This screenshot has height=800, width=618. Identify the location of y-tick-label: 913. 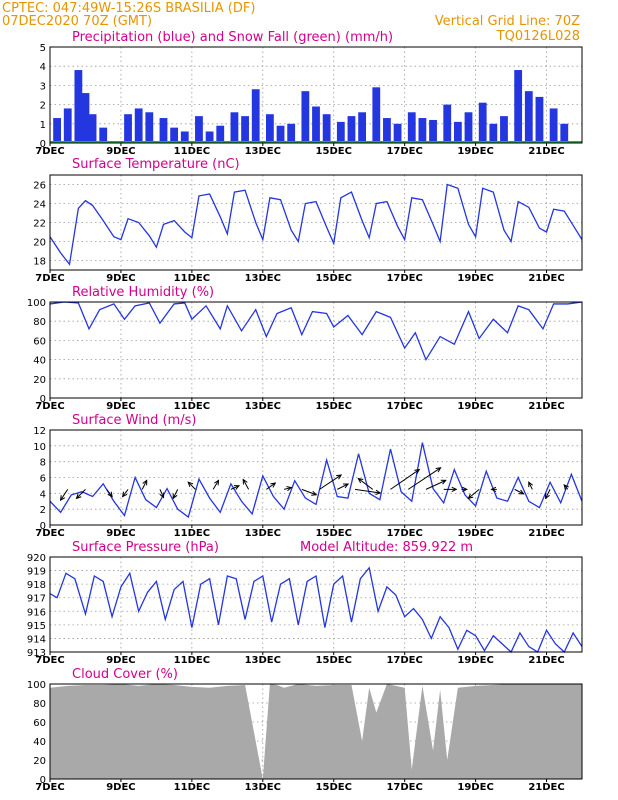
(36, 653).